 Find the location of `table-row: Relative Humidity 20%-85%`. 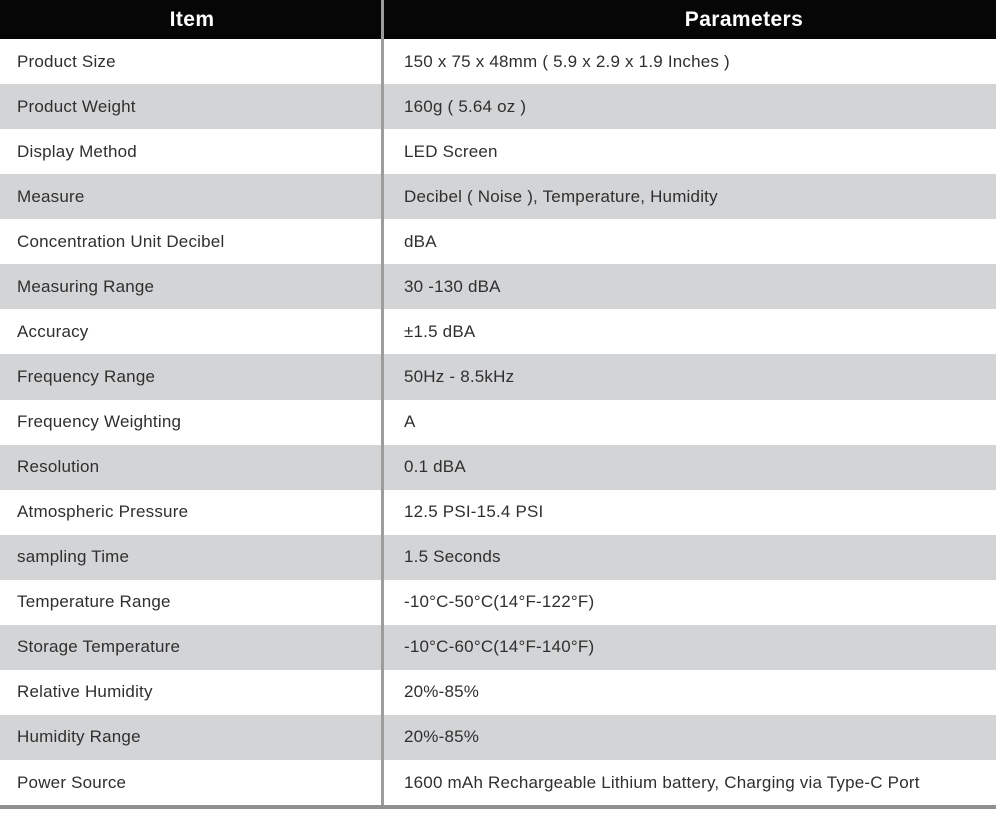

table-row: Relative Humidity 20%-85% is located at coordinates (498, 692).